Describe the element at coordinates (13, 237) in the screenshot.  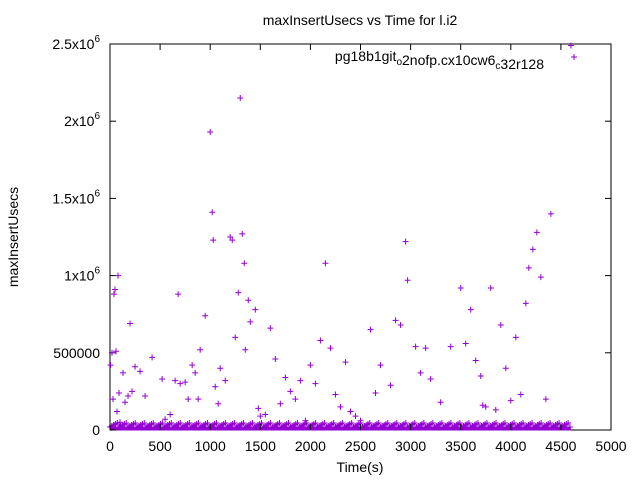
I see `y-axis-title: maxInsertUsecs` at that location.